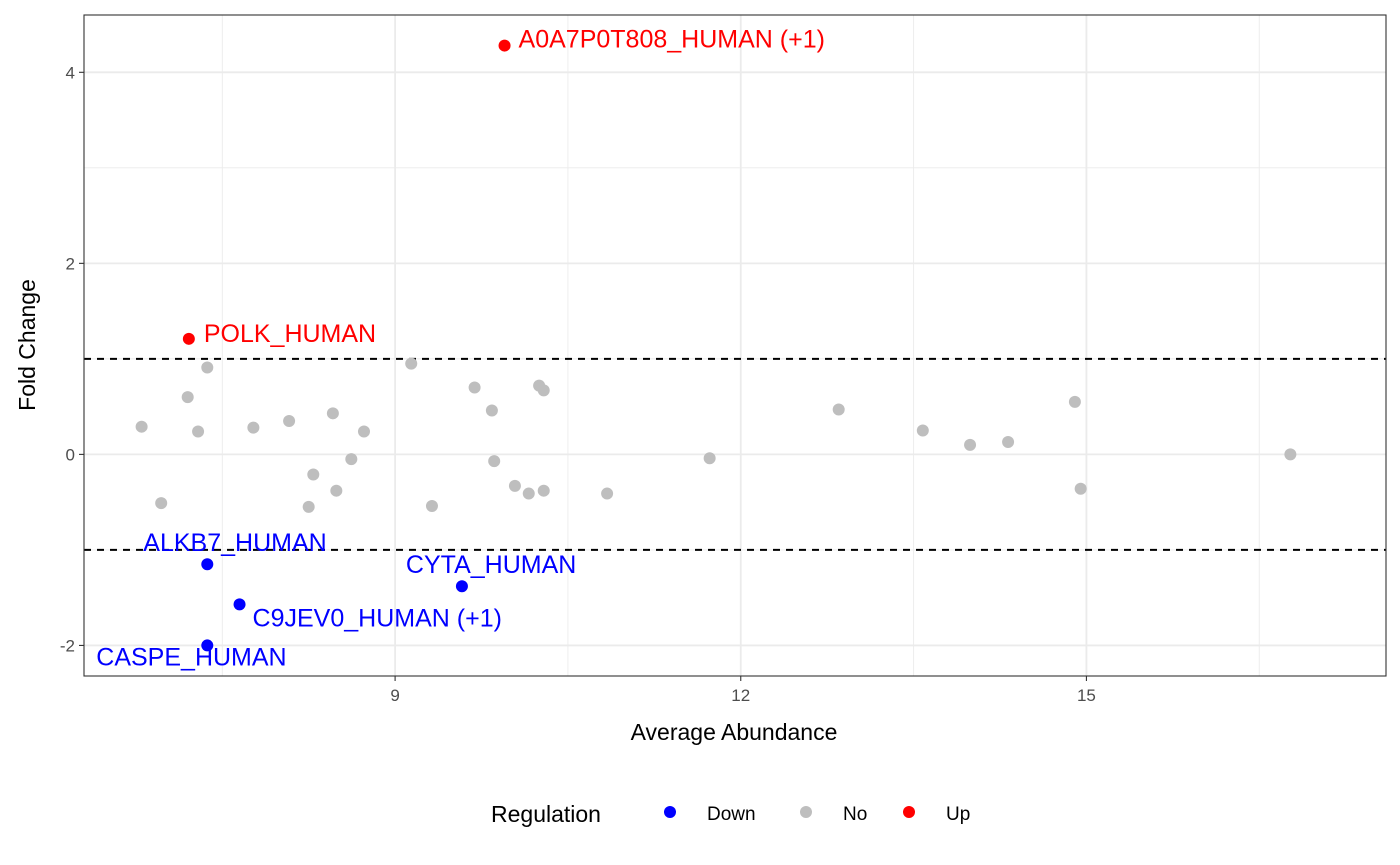 The height and width of the screenshot is (865, 1400). I want to click on legend: Regulation Down No Up, so click(730, 814).